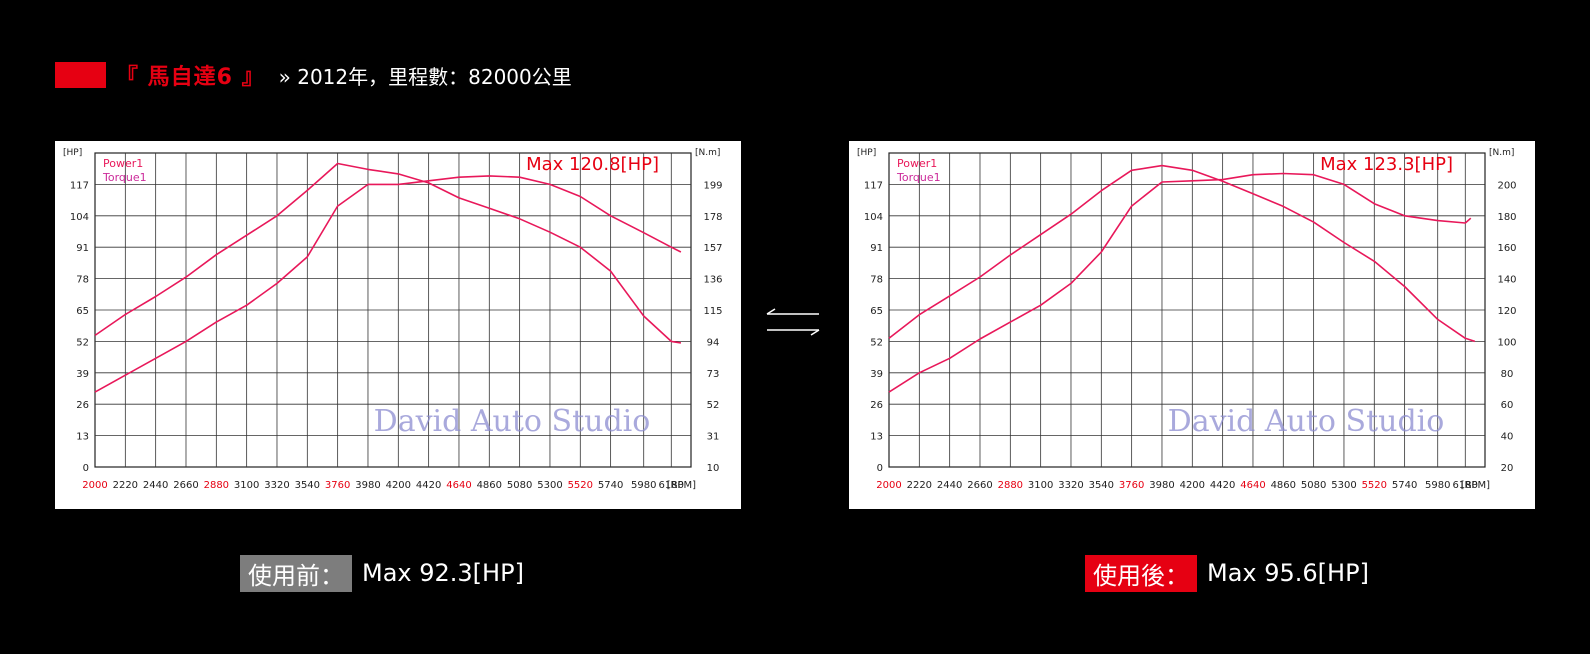  I want to click on y2-tick-label: 52, so click(713, 405).